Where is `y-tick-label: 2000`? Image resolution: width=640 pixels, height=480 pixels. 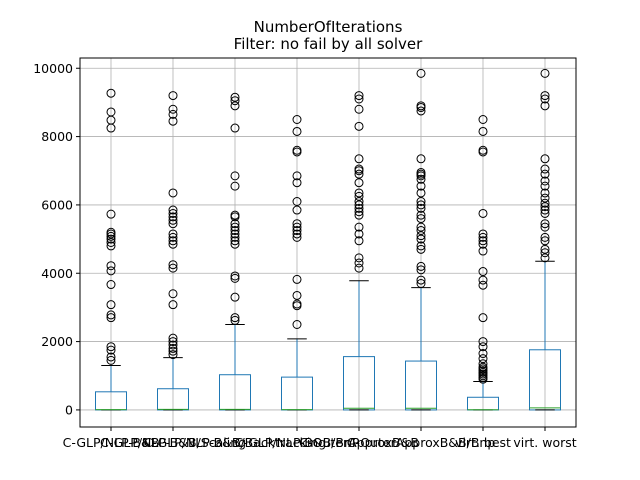 y-tick-label: 2000 is located at coordinates (57, 341).